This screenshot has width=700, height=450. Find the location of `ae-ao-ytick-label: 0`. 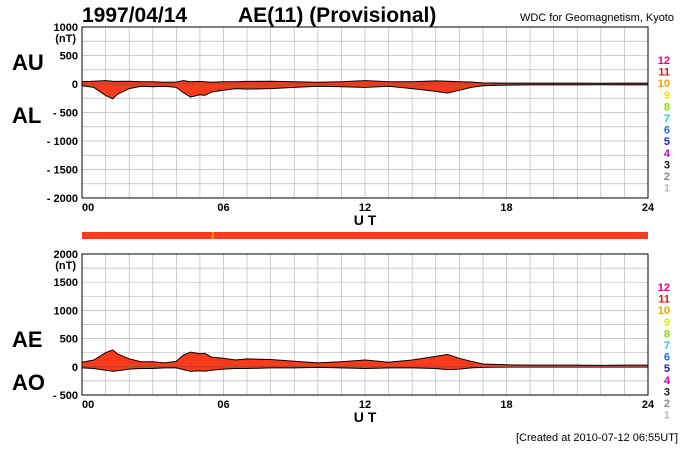

ae-ao-ytick-label: 0 is located at coordinates (75, 368).